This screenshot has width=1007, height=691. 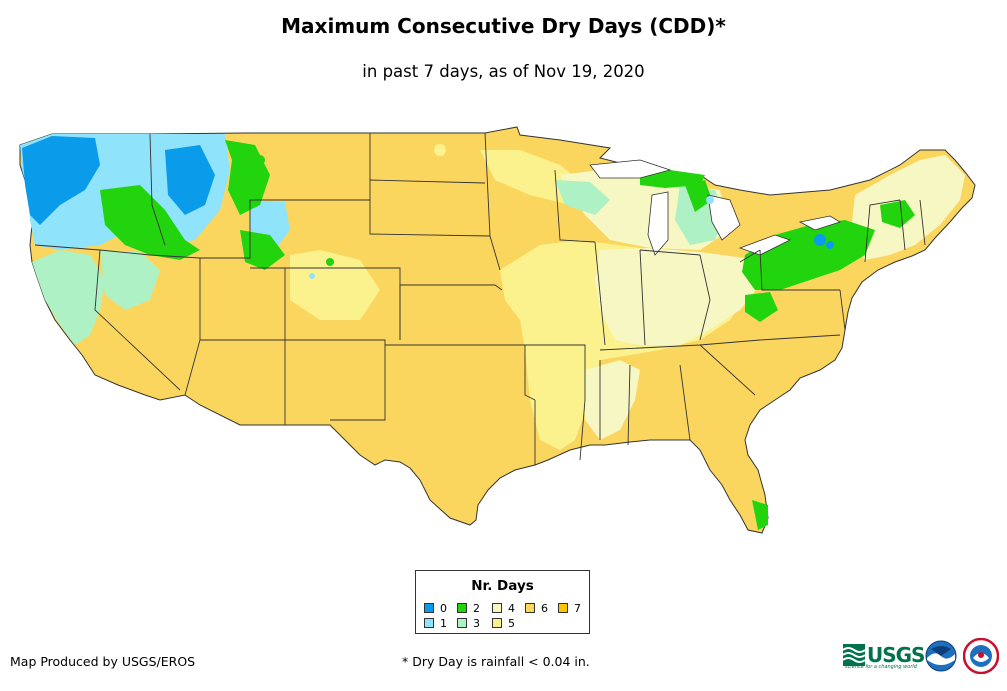 I want to click on legend-label-3: 3, so click(x=476, y=623).